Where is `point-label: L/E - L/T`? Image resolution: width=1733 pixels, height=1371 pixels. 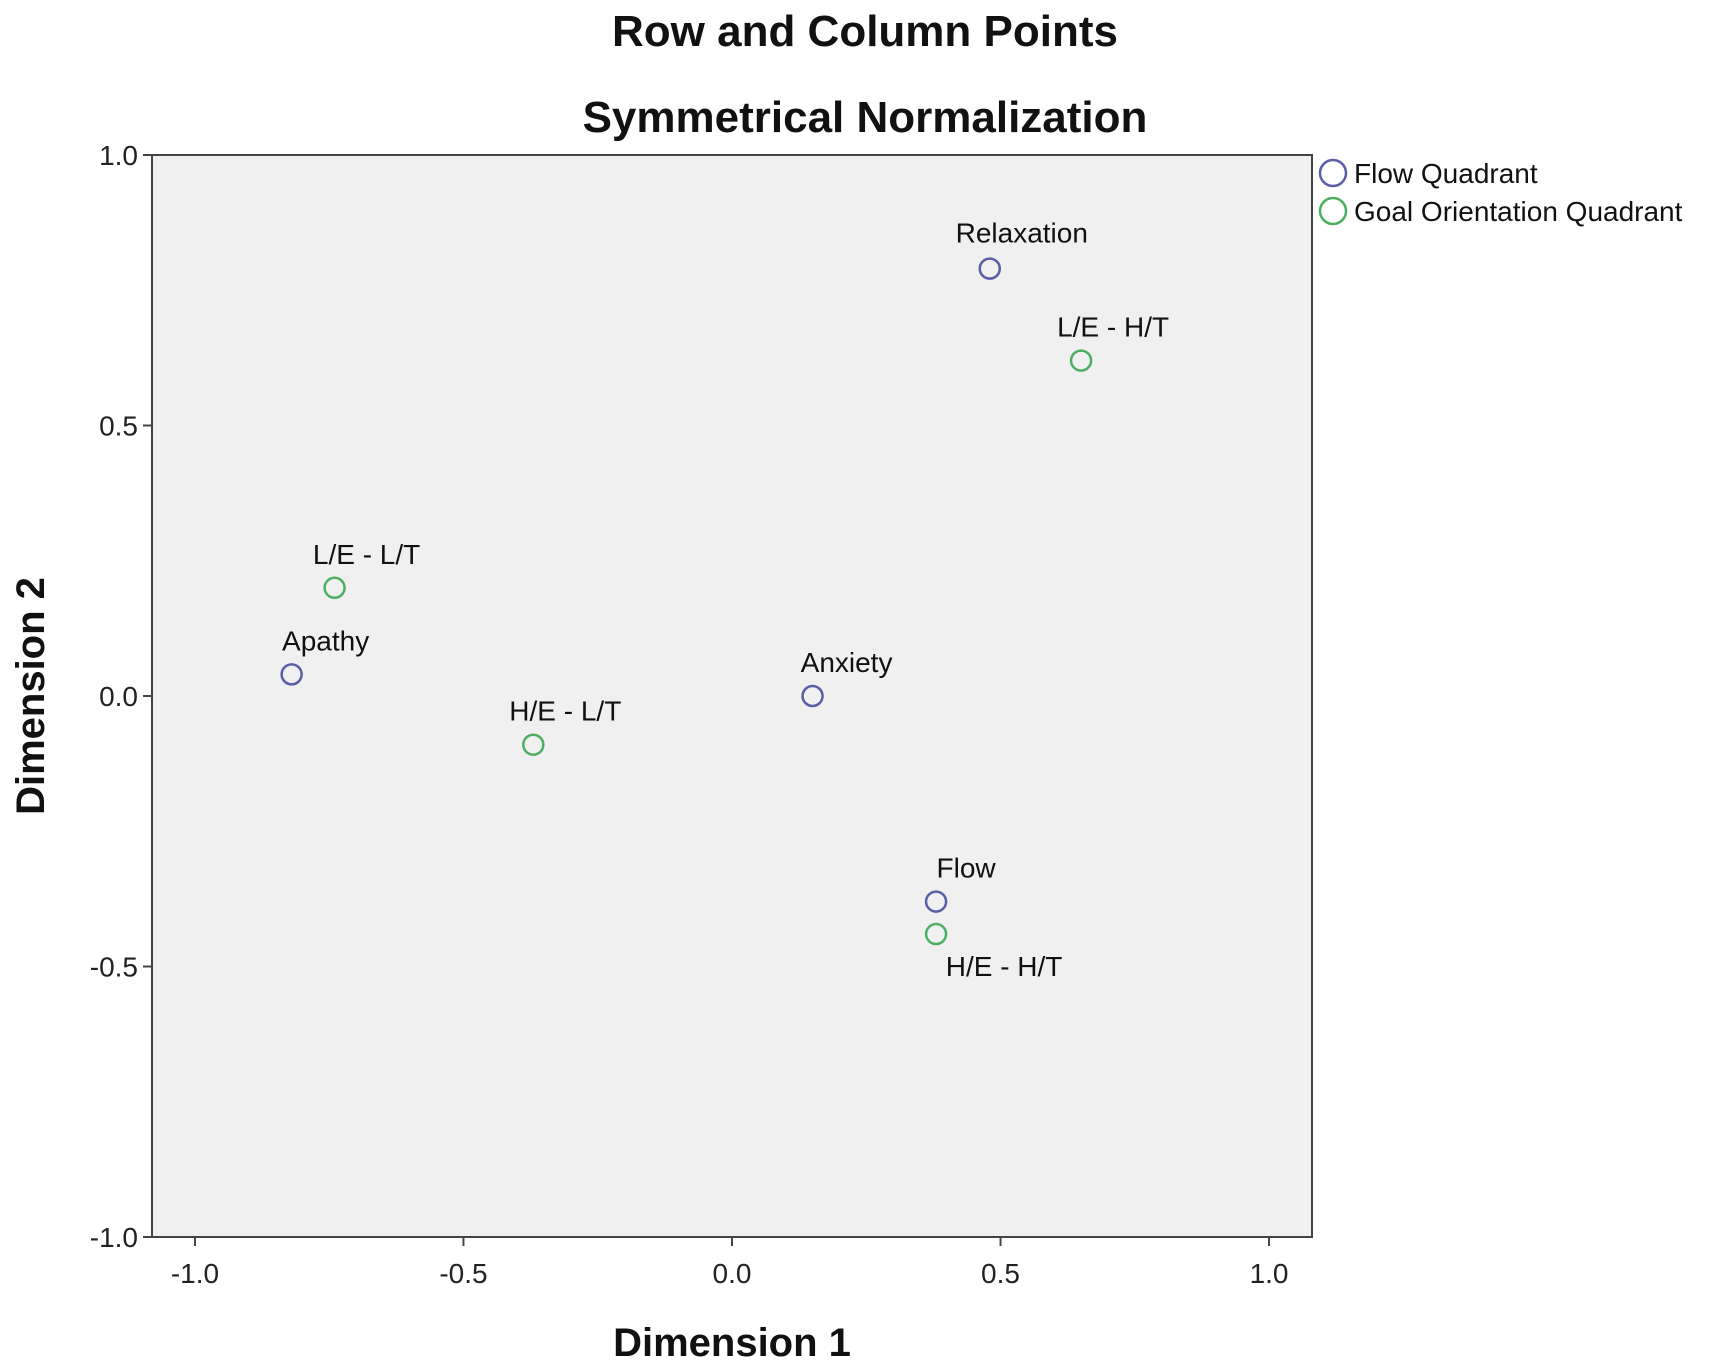
point-label: L/E - L/T is located at coordinates (366, 554).